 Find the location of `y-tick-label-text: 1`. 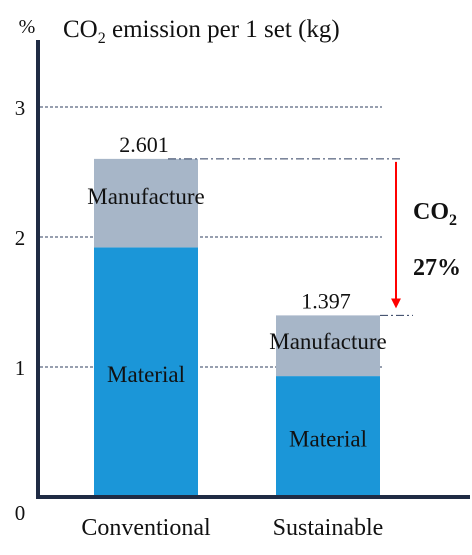

y-tick-label-text: 1 is located at coordinates (20, 368).